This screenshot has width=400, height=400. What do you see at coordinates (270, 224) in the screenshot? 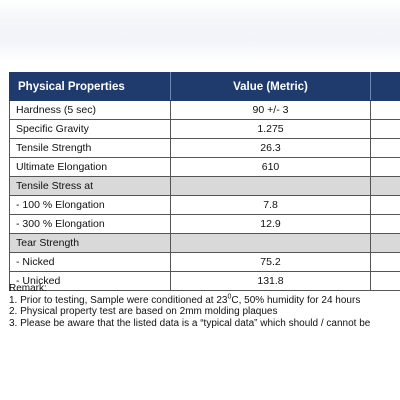
I see `property-value: 12.9` at bounding box center [270, 224].